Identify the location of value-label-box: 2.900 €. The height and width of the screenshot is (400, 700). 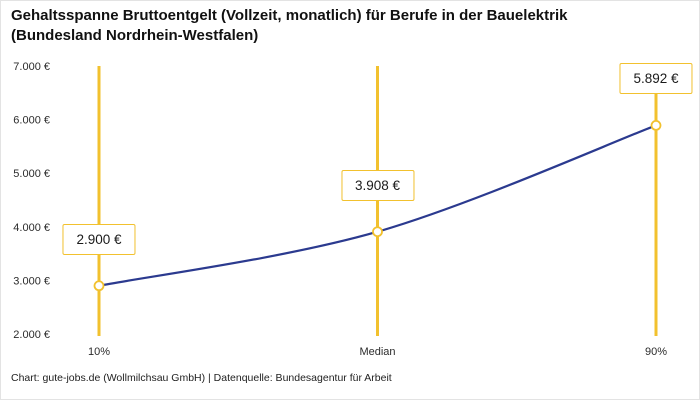
(99, 239).